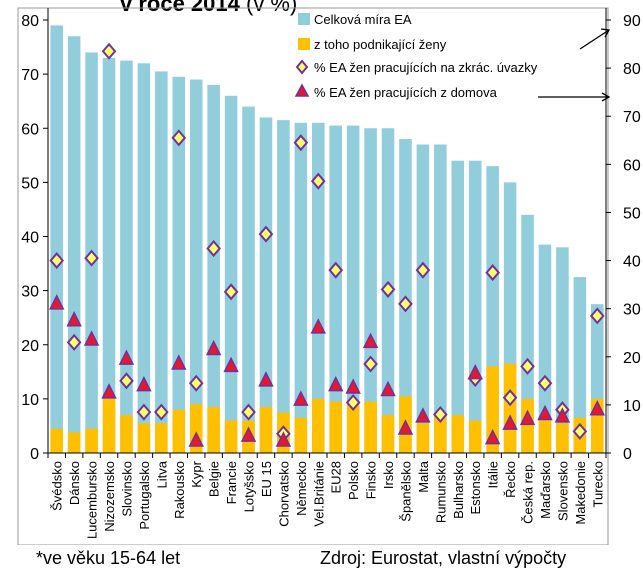 This screenshot has width=643, height=576. I want to click on right-tick-label: 0, so click(627, 454).